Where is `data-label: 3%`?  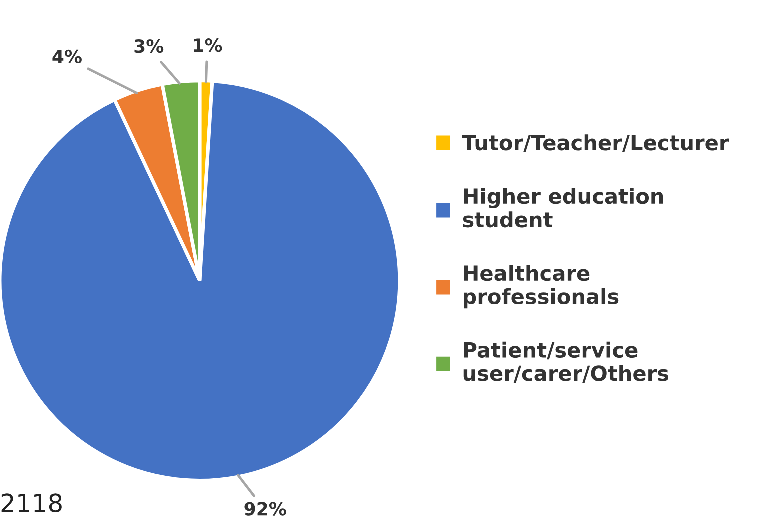
data-label: 3% is located at coordinates (149, 46).